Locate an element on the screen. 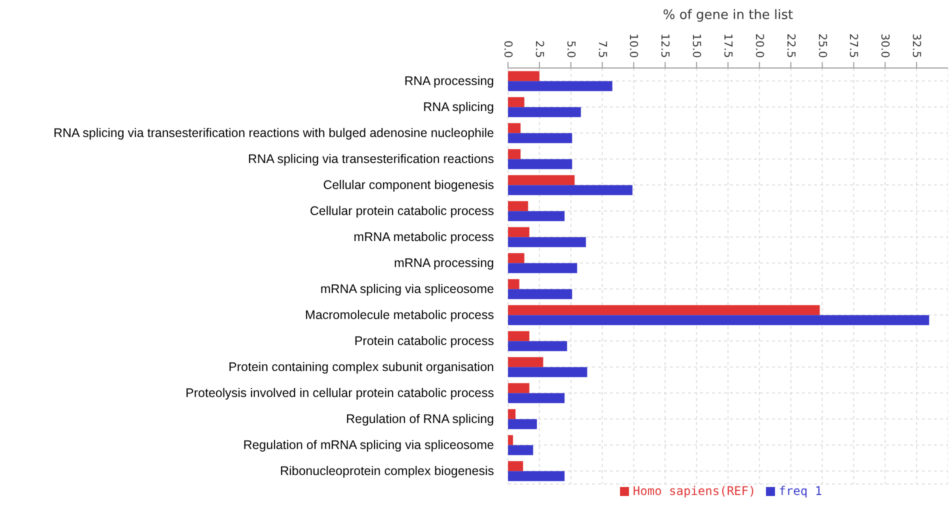 This screenshot has width=952, height=506. y-tick-label: Protein catabolic process is located at coordinates (424, 341).